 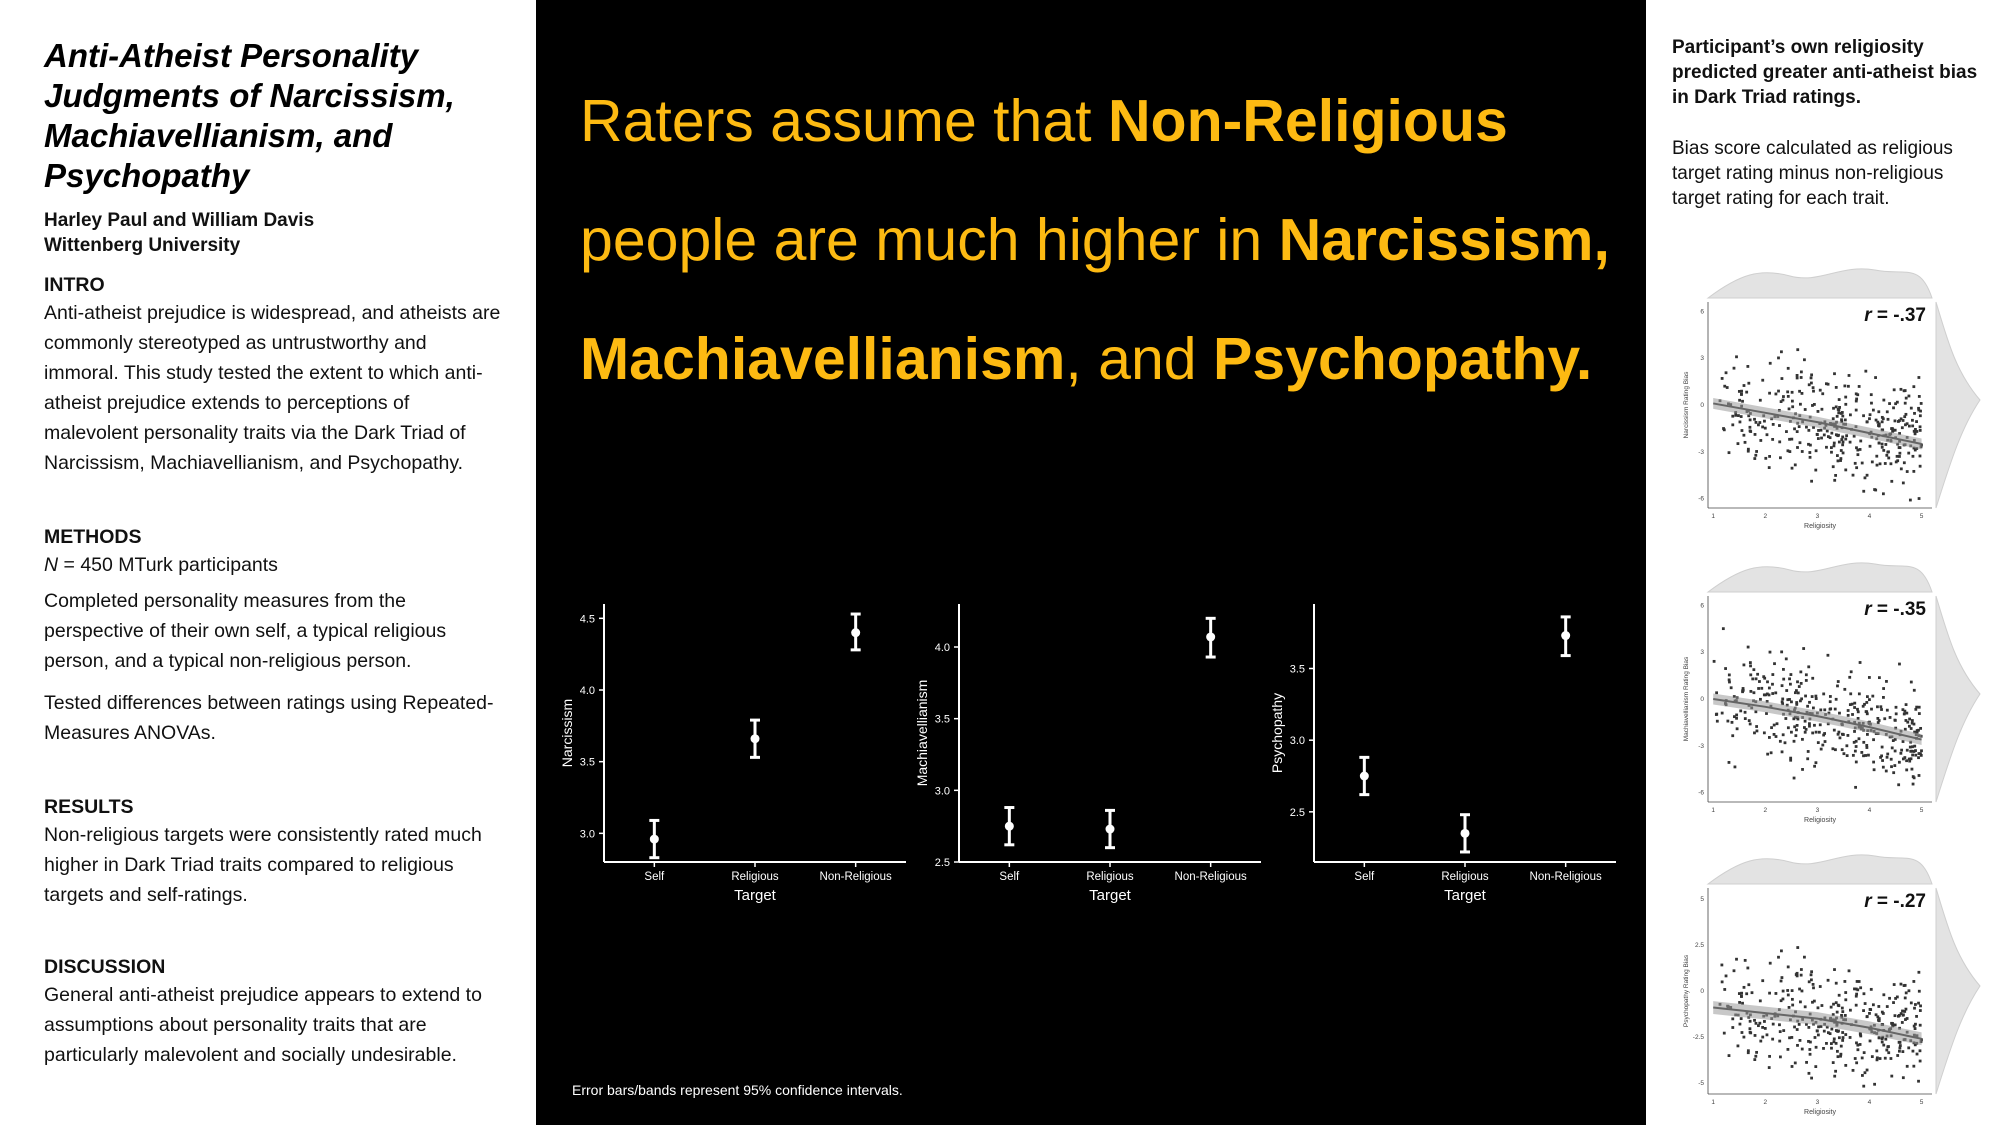 I want to click on x-tick-label: Religious, so click(x=755, y=877).